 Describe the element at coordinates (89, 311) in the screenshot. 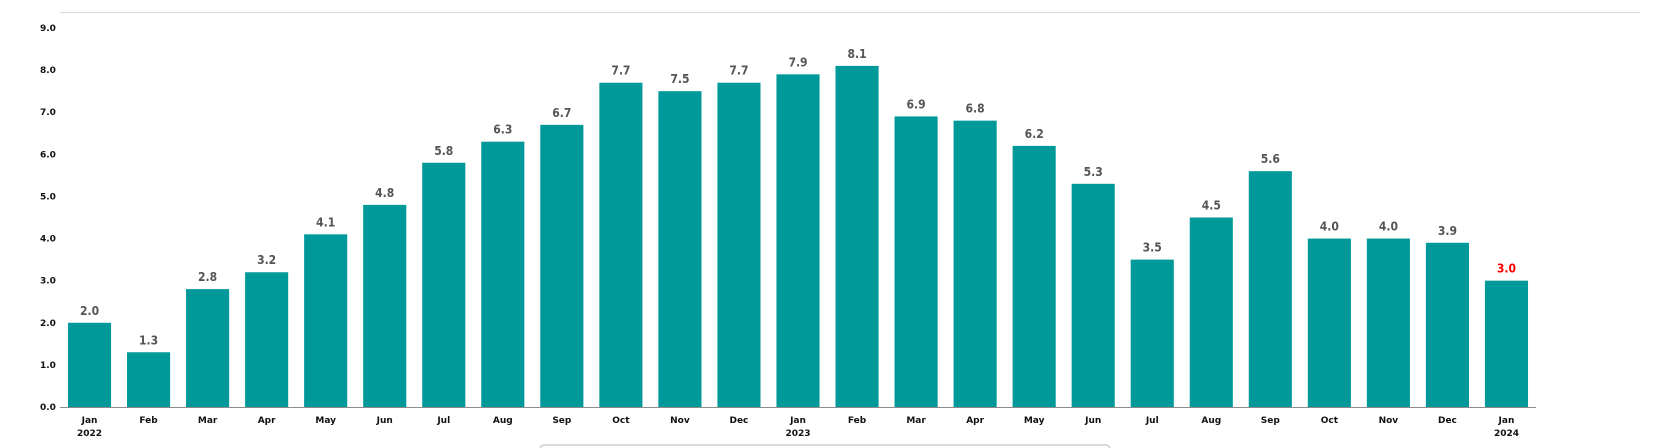

I see `data-label: 2.0` at that location.